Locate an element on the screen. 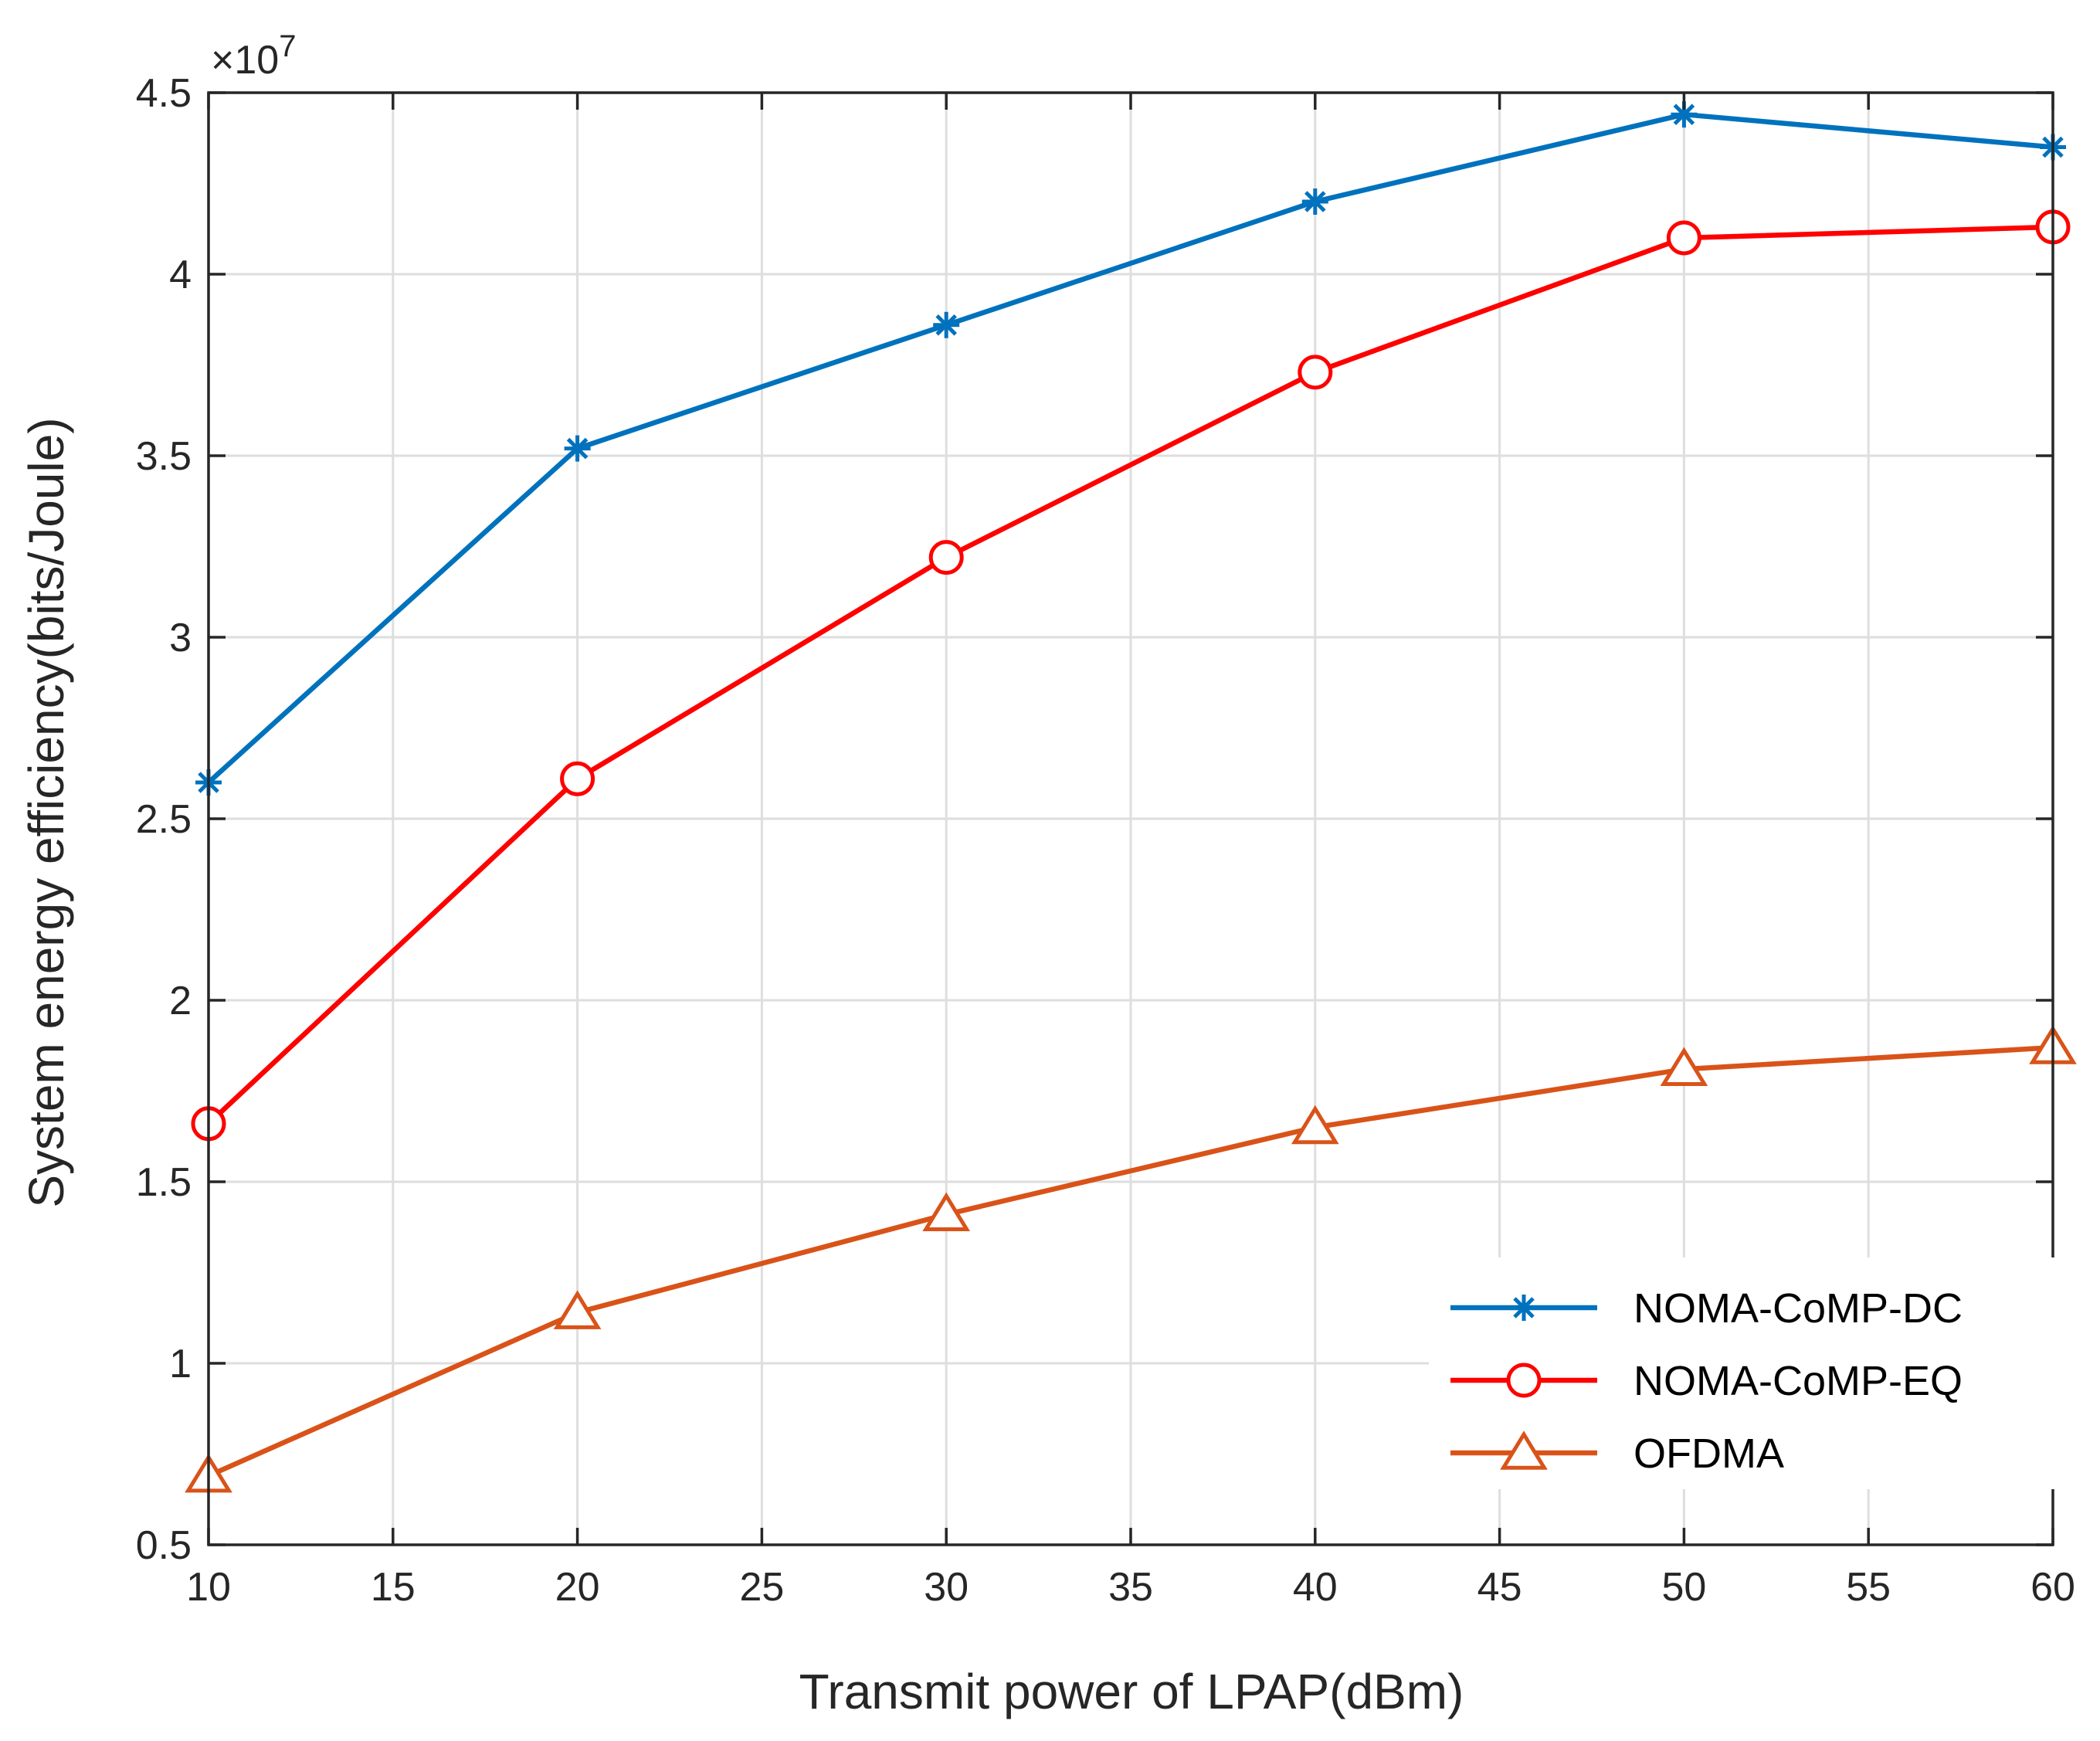 This screenshot has width=2100, height=1741. x-tick-label: 50 is located at coordinates (1683, 1587).